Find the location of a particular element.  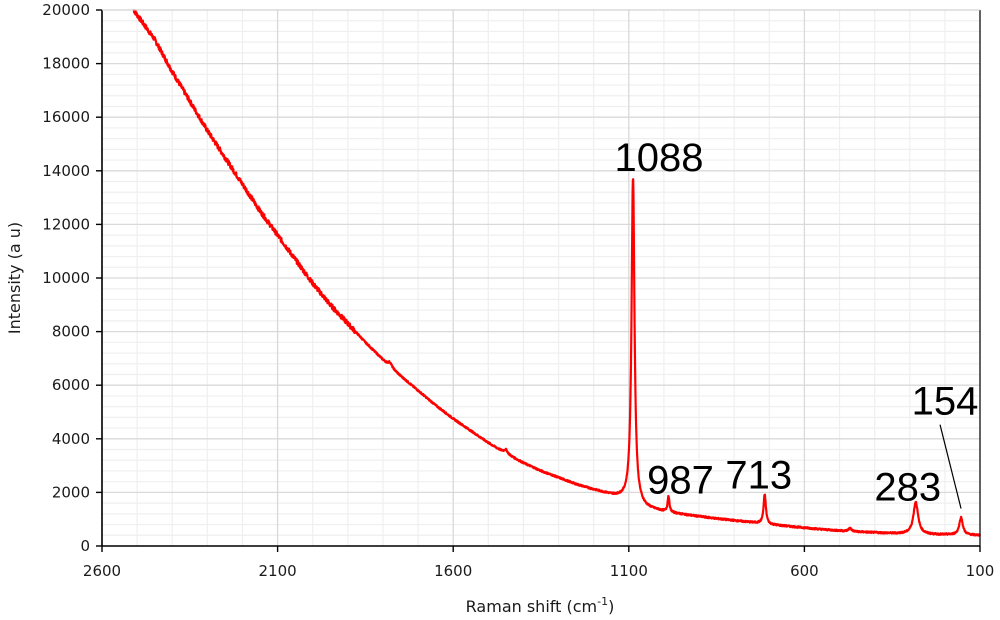

y-tick-label: 10000 is located at coordinates (66, 278).